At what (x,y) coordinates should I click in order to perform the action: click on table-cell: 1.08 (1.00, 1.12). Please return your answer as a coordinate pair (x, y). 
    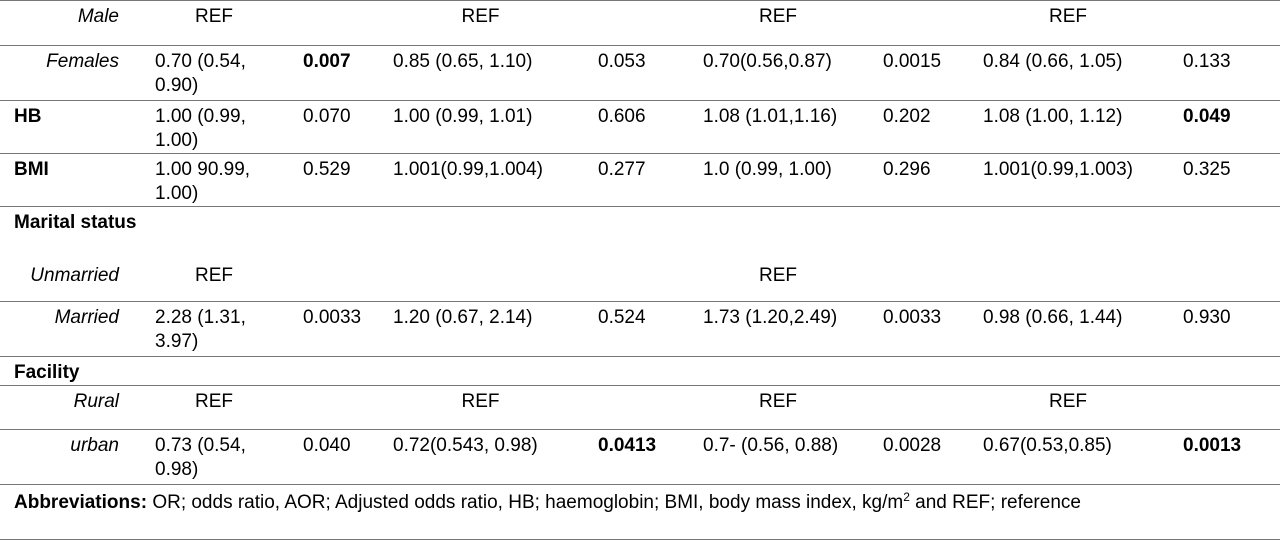
    Looking at the image, I should click on (1073, 127).